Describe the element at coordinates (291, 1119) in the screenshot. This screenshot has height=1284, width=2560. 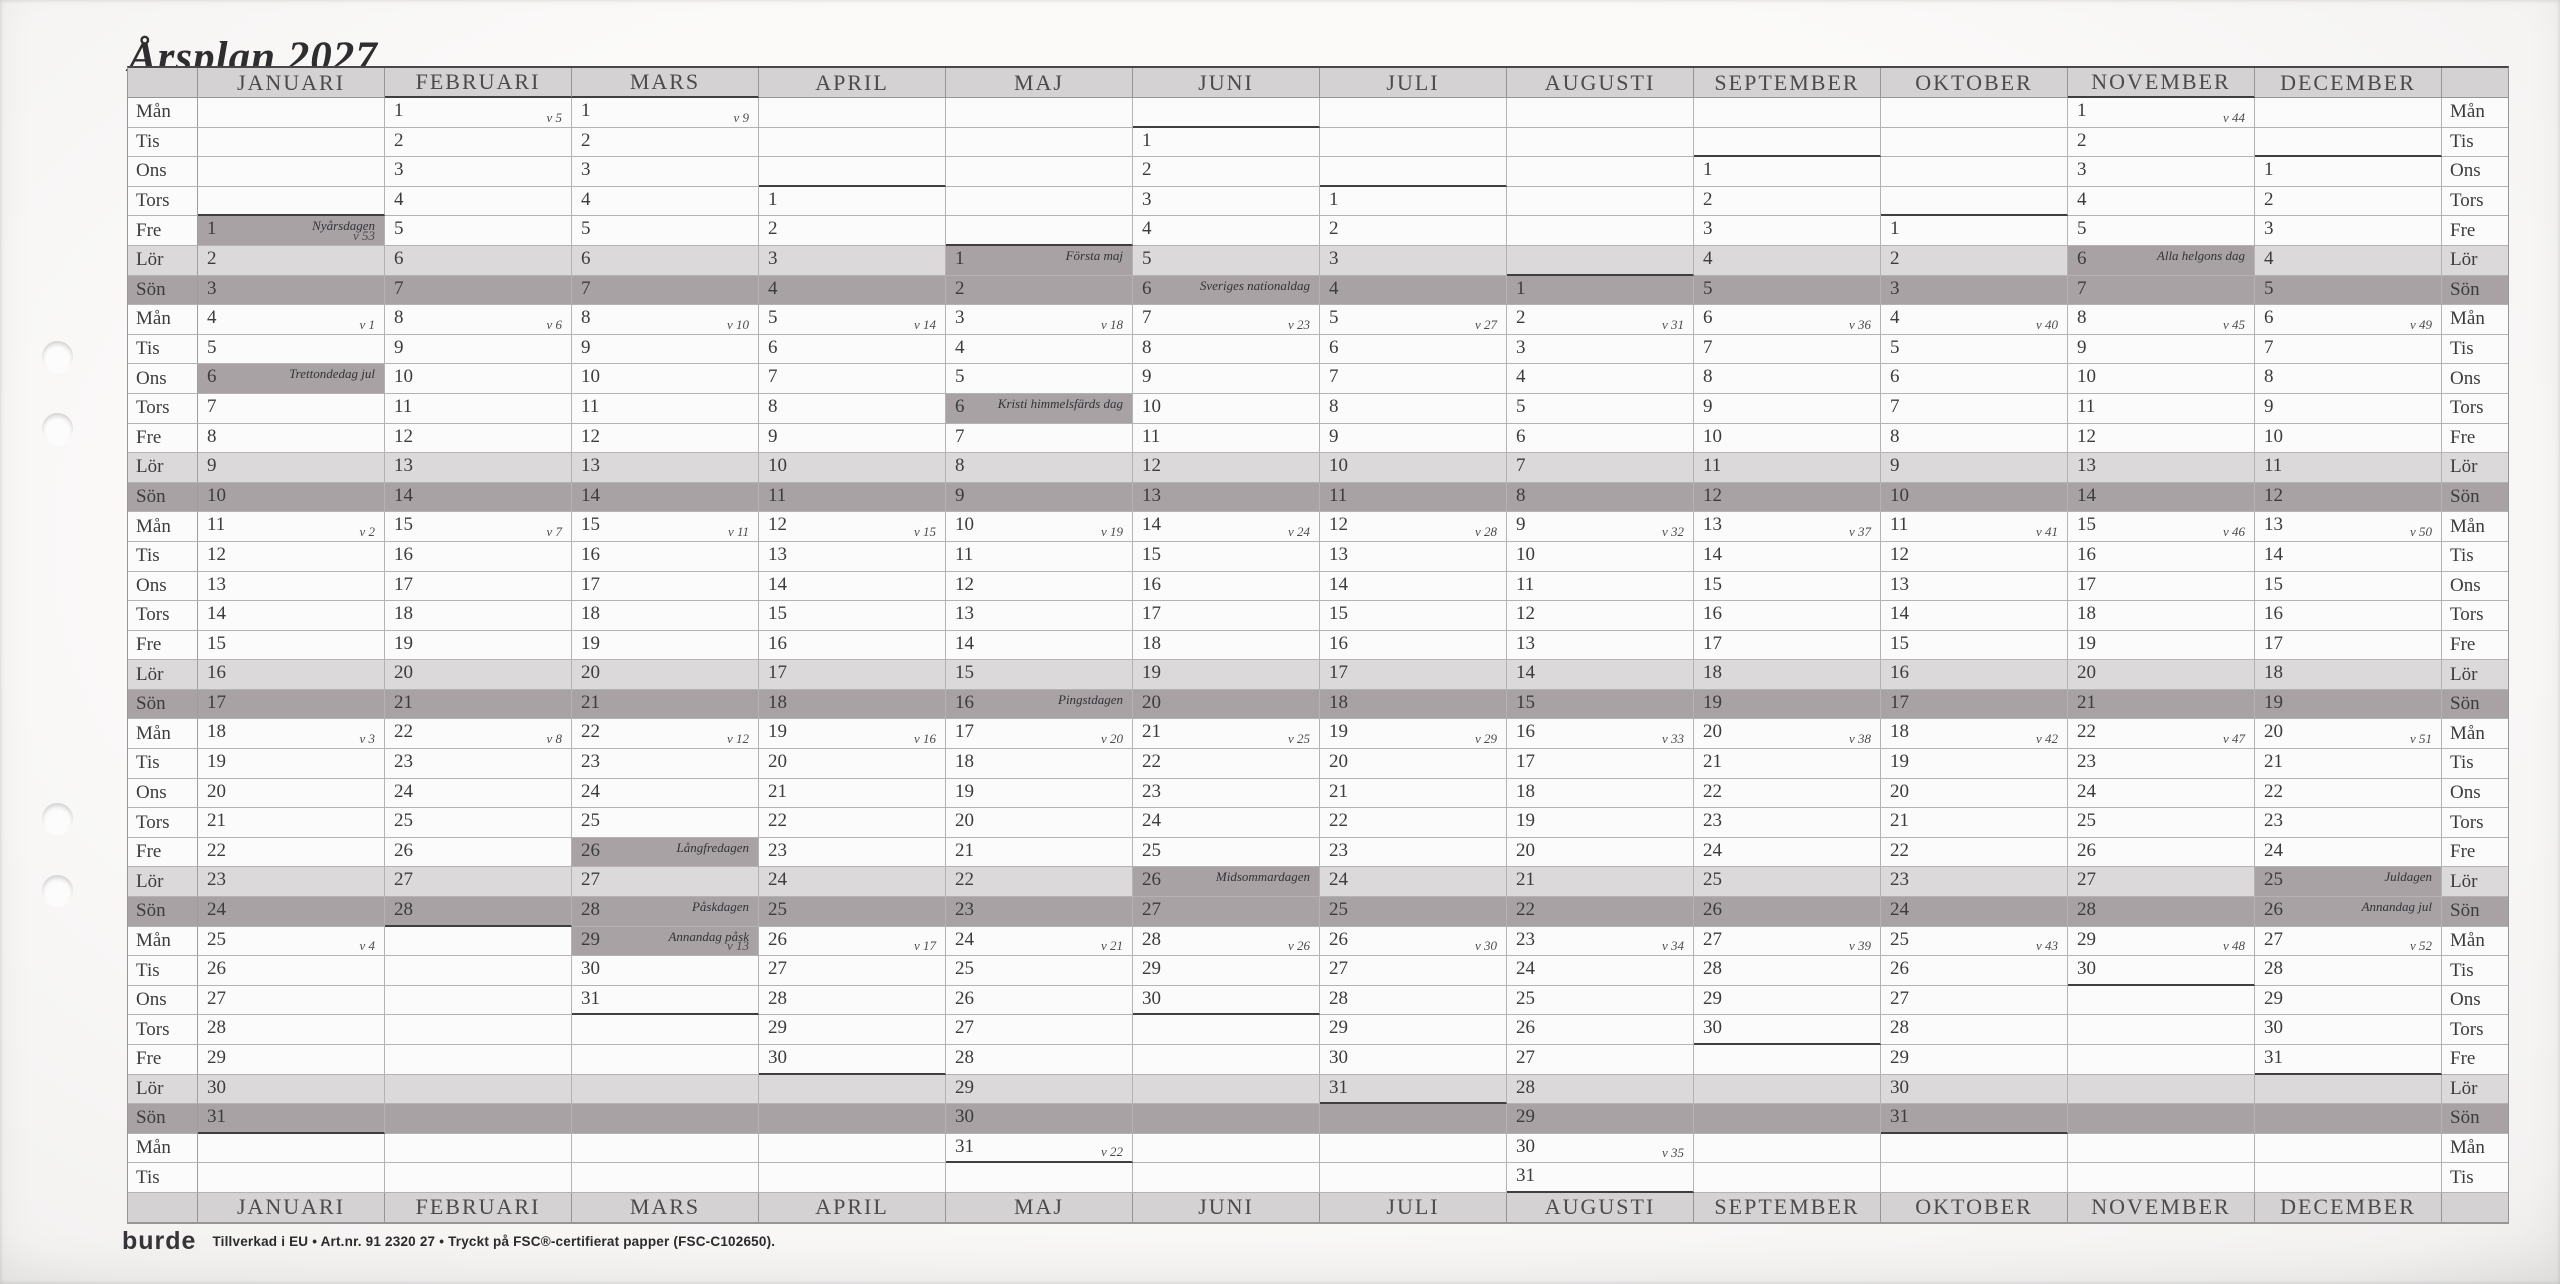
I see `day-cell: 31` at that location.